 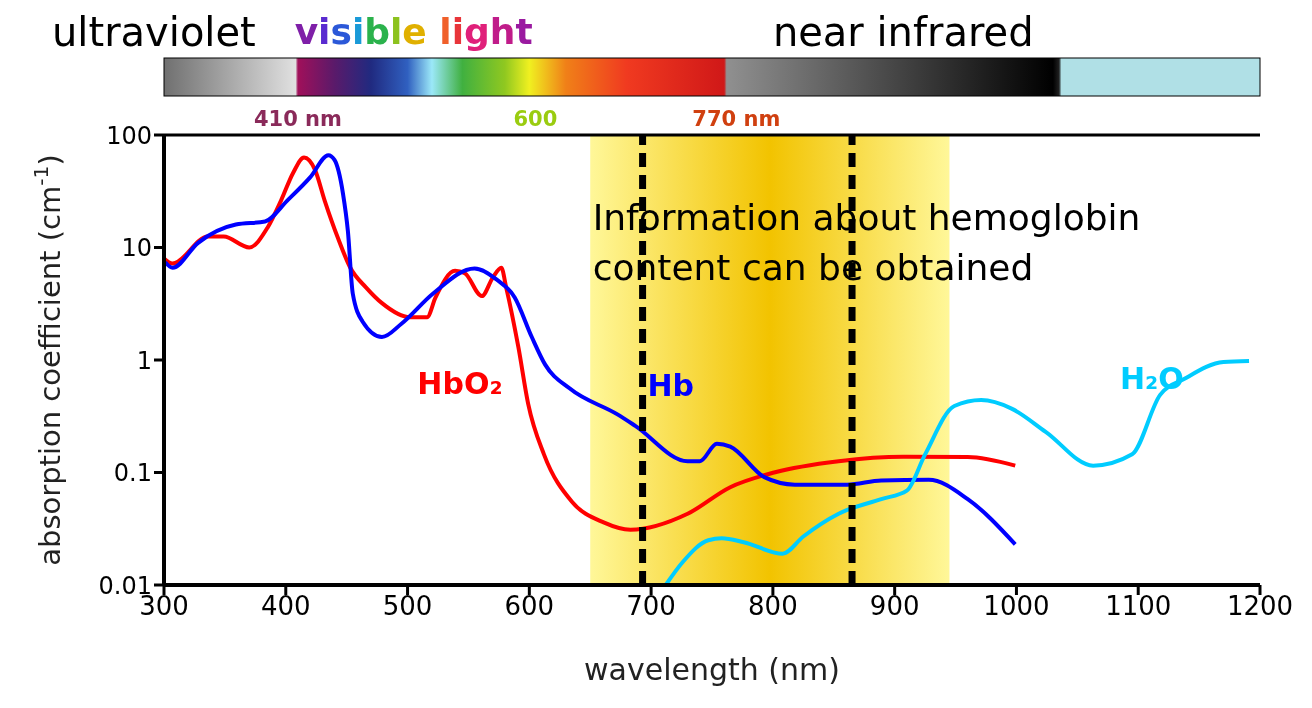 What do you see at coordinates (154, 32) in the screenshot?
I see `text: ultraviolet` at bounding box center [154, 32].